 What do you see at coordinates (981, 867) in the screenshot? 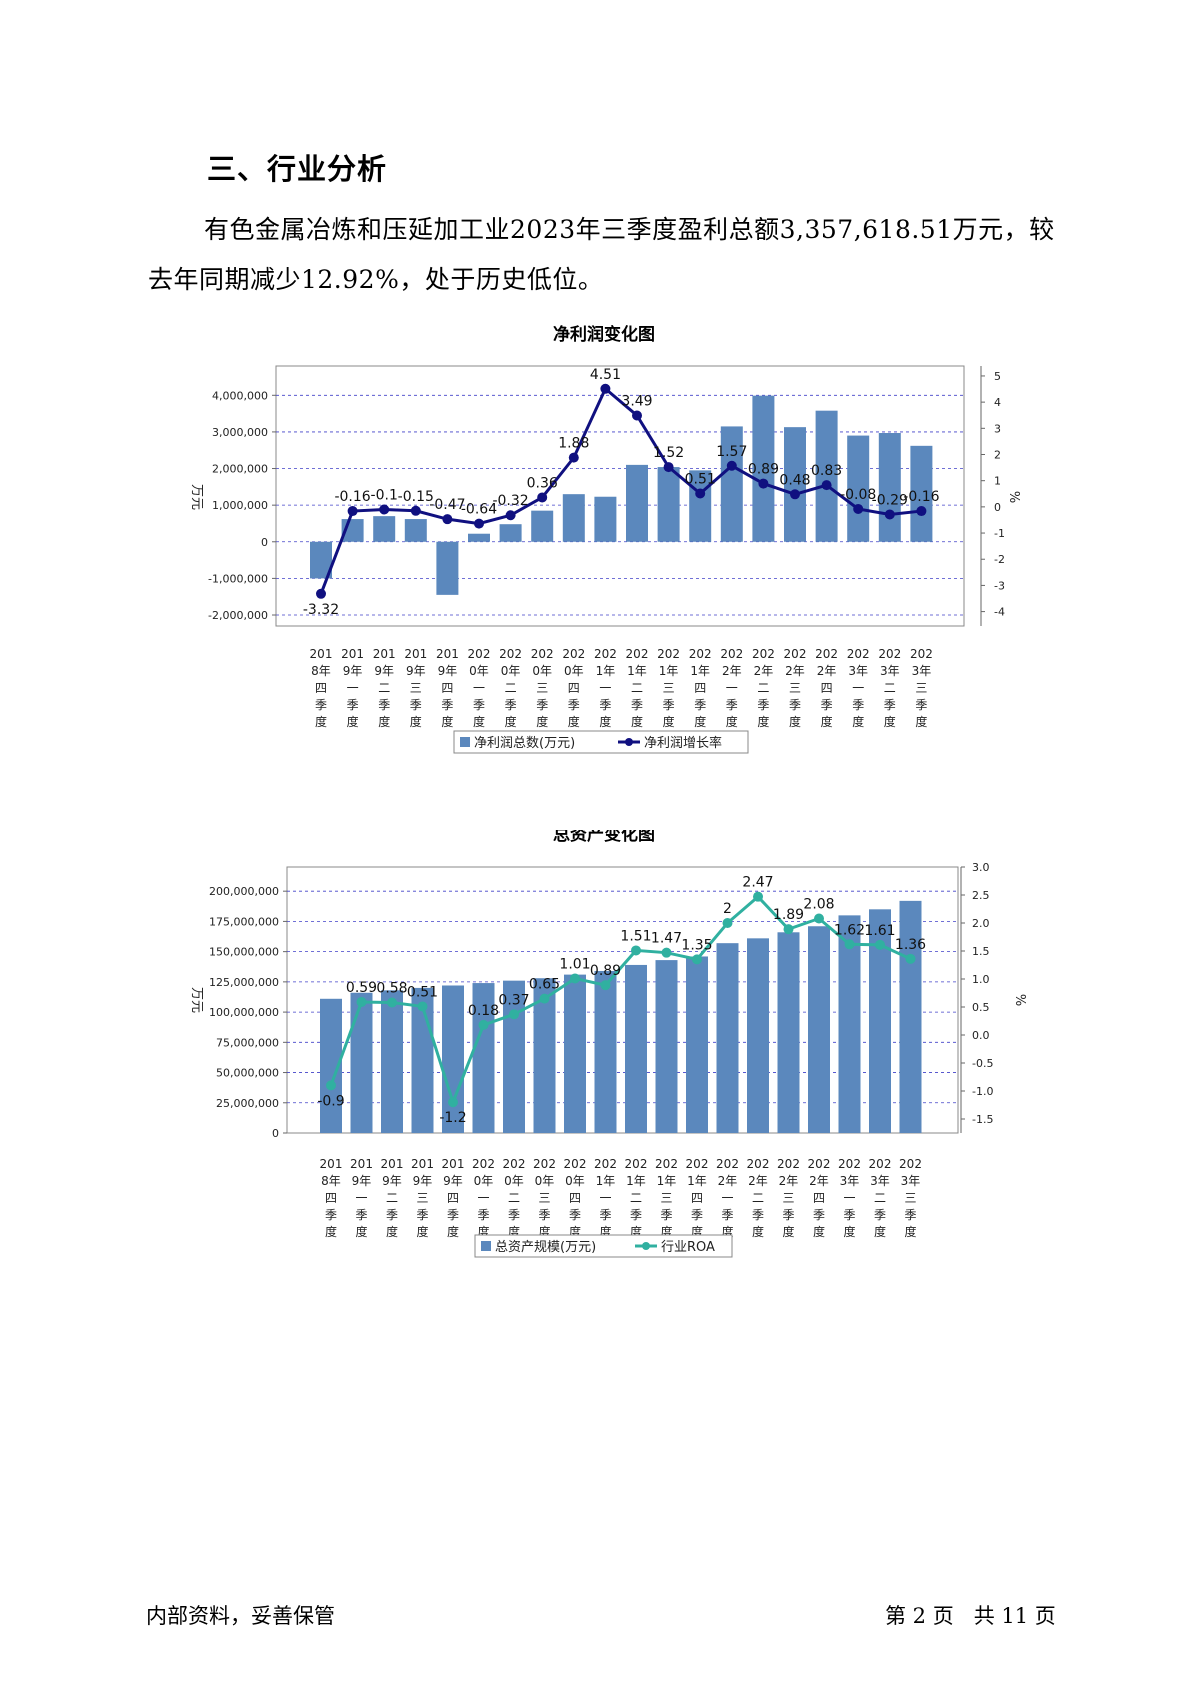
I see `right-tick-label: 3.0` at bounding box center [981, 867].